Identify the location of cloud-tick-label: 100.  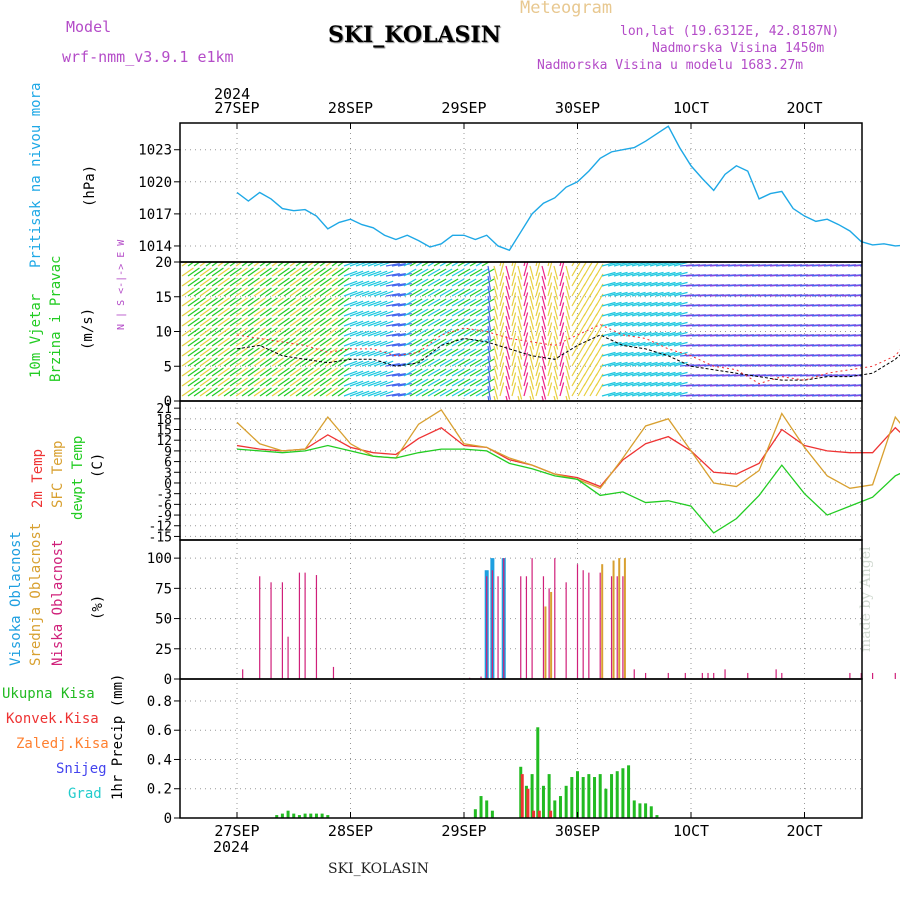
(159, 559).